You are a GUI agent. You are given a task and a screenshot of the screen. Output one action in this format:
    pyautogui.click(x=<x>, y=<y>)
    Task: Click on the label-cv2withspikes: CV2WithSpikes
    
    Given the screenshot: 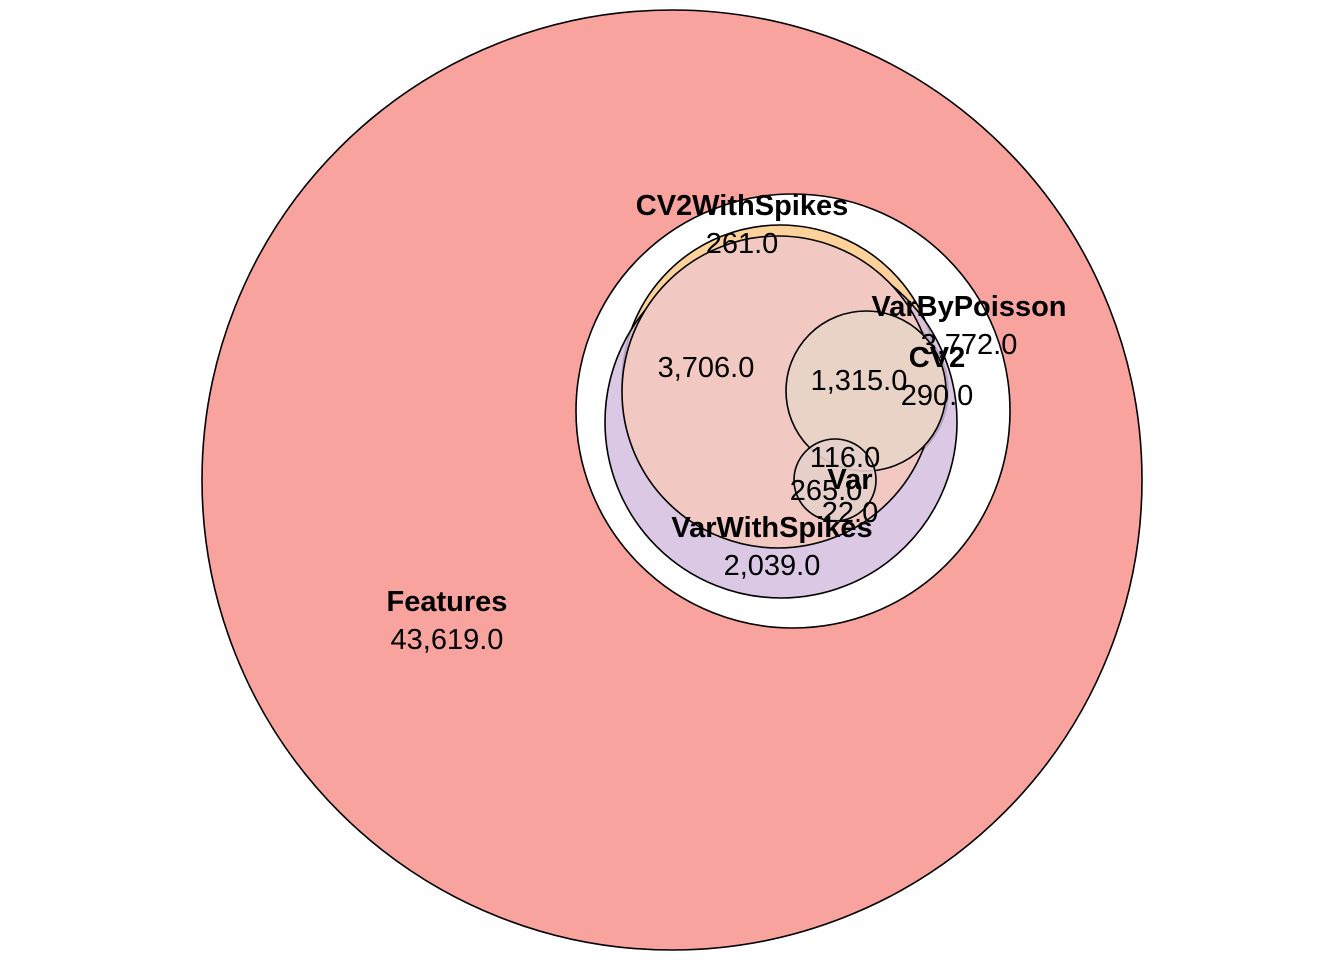 What is the action you would take?
    pyautogui.click(x=742, y=206)
    